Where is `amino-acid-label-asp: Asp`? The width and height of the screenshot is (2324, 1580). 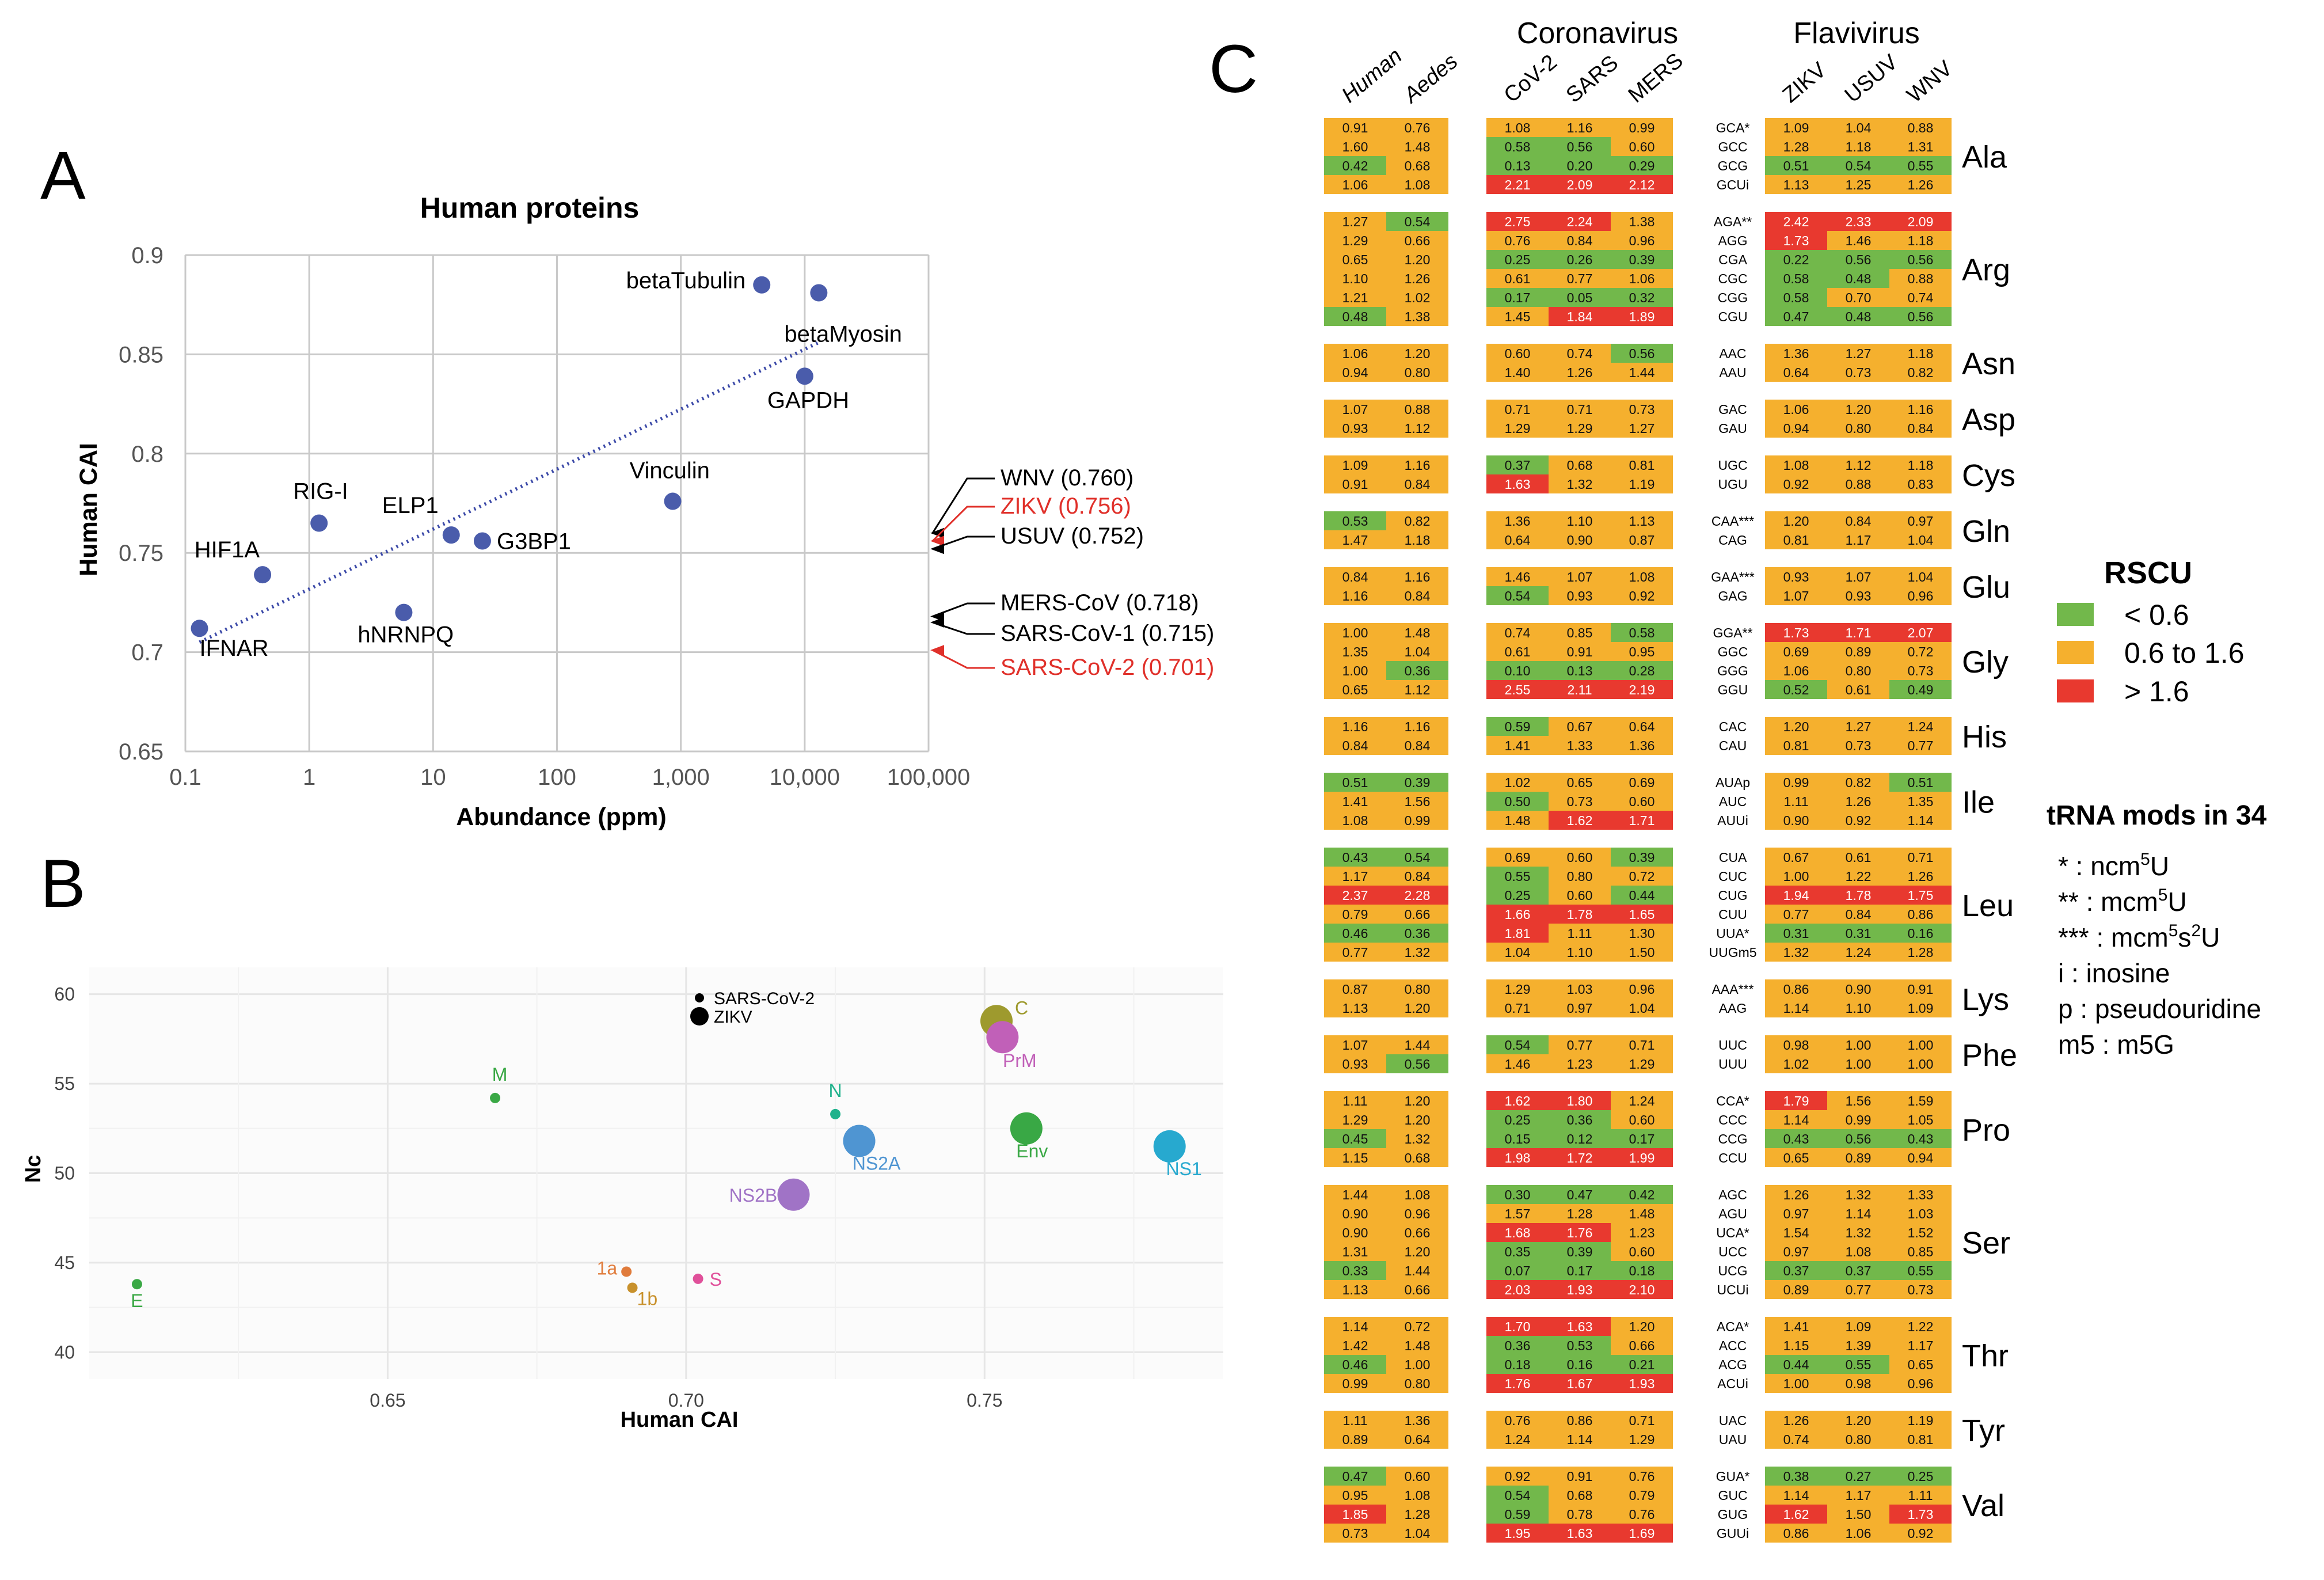
amino-acid-label-asp: Asp is located at coordinates (1988, 419).